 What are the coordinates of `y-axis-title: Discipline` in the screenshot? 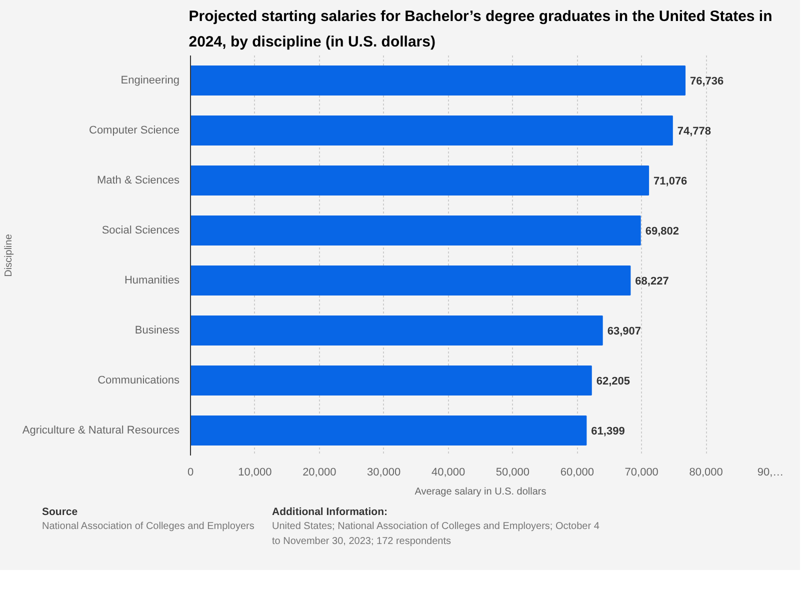 It's located at (8, 255).